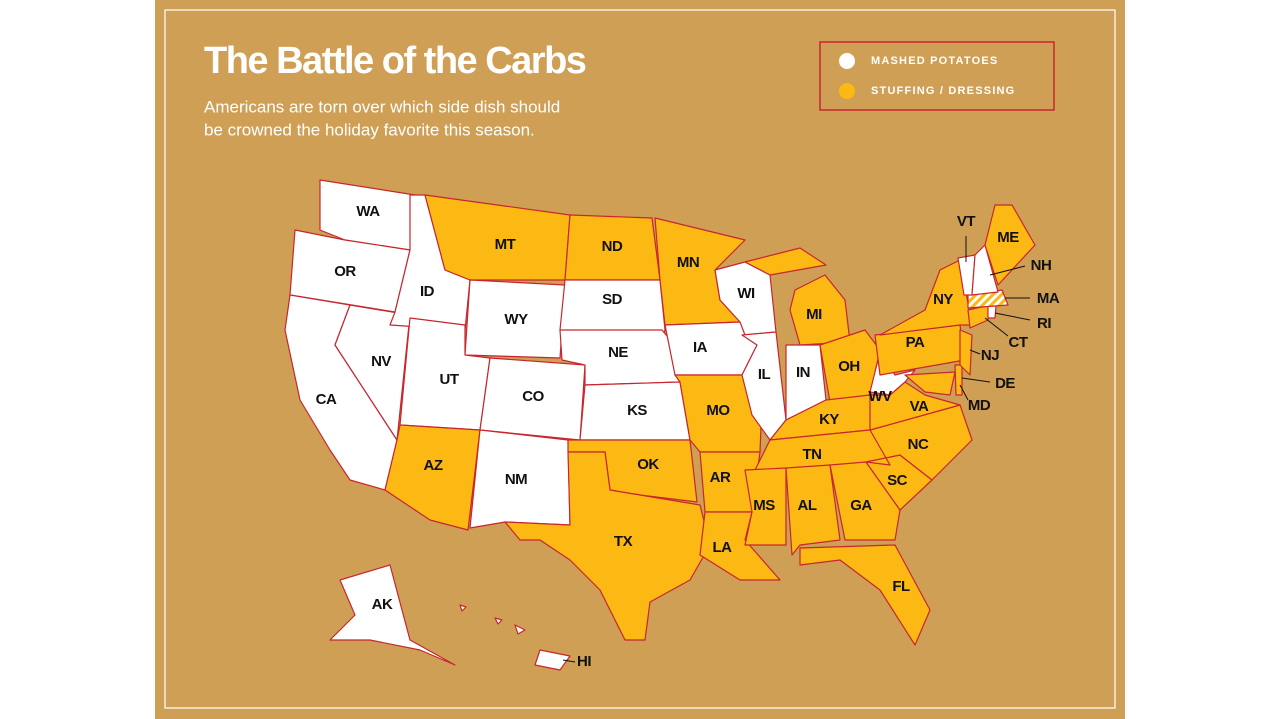 The width and height of the screenshot is (1280, 719). What do you see at coordinates (1048, 298) in the screenshot?
I see `state-label: MA` at bounding box center [1048, 298].